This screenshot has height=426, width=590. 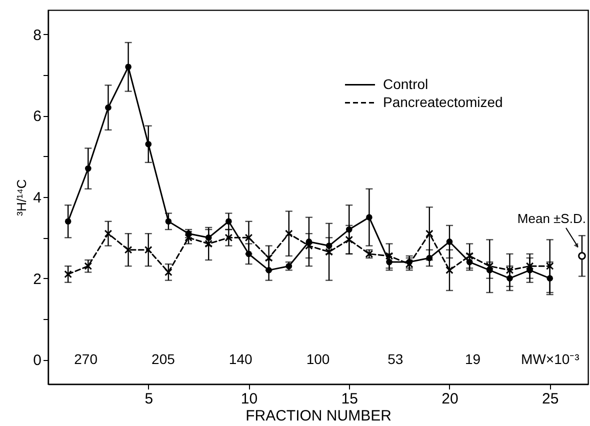 I want to click on annotation: MW×10⁻³, so click(x=550, y=359).